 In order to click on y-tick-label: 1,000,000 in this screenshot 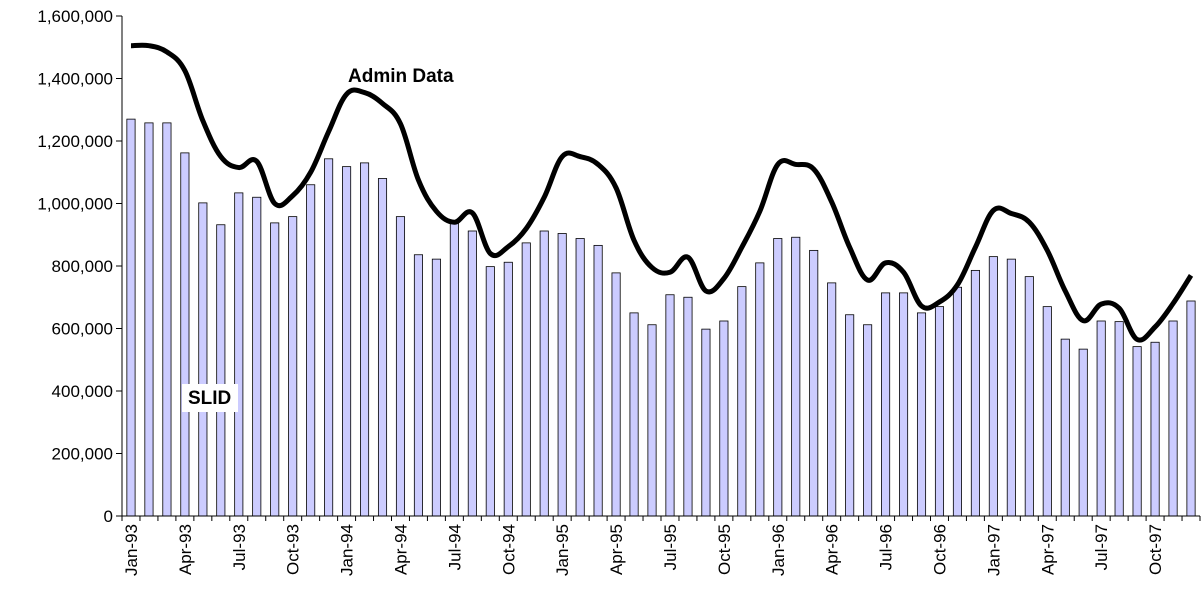, I will do `click(75, 204)`.